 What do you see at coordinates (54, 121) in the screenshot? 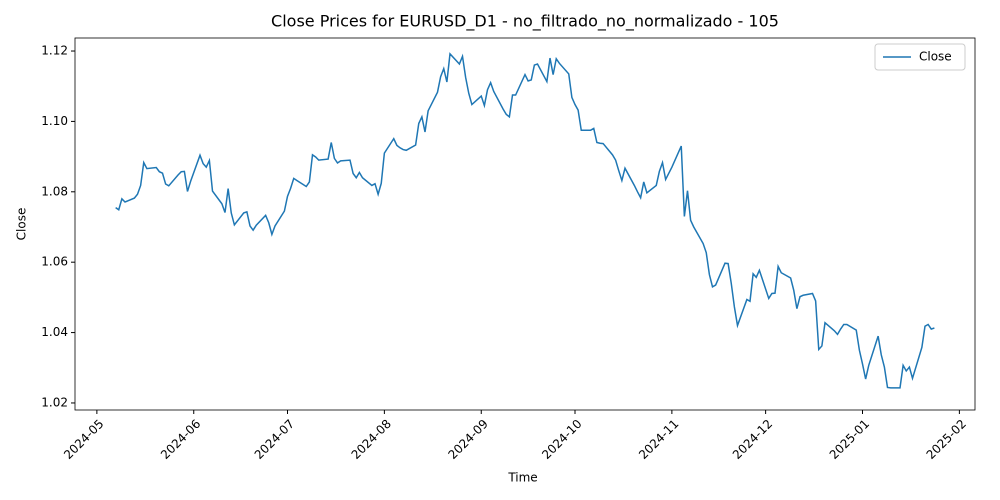
I see `y-tick-label: 1.10` at bounding box center [54, 121].